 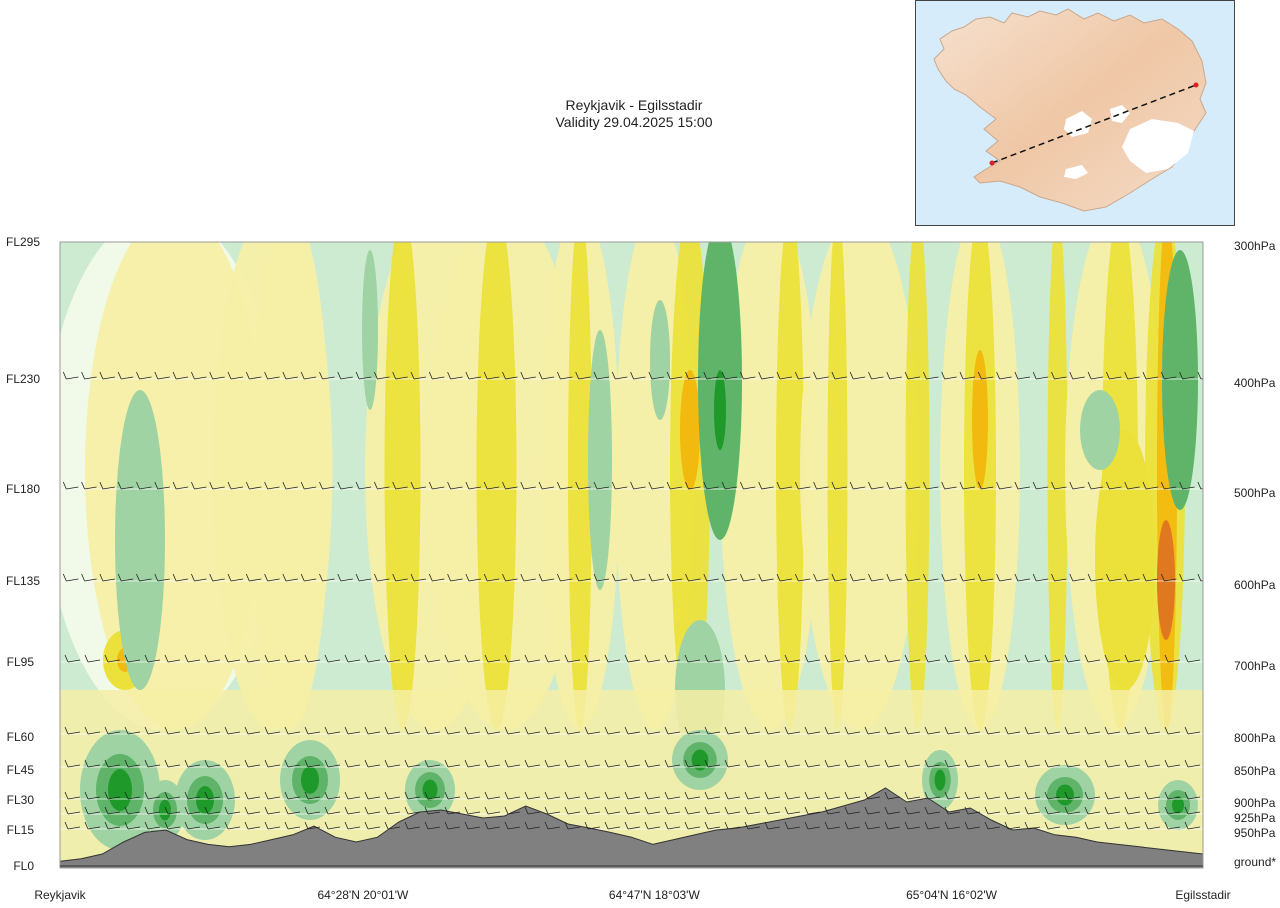 What do you see at coordinates (165, 810) in the screenshot?
I see `downdraft-cell-core` at bounding box center [165, 810].